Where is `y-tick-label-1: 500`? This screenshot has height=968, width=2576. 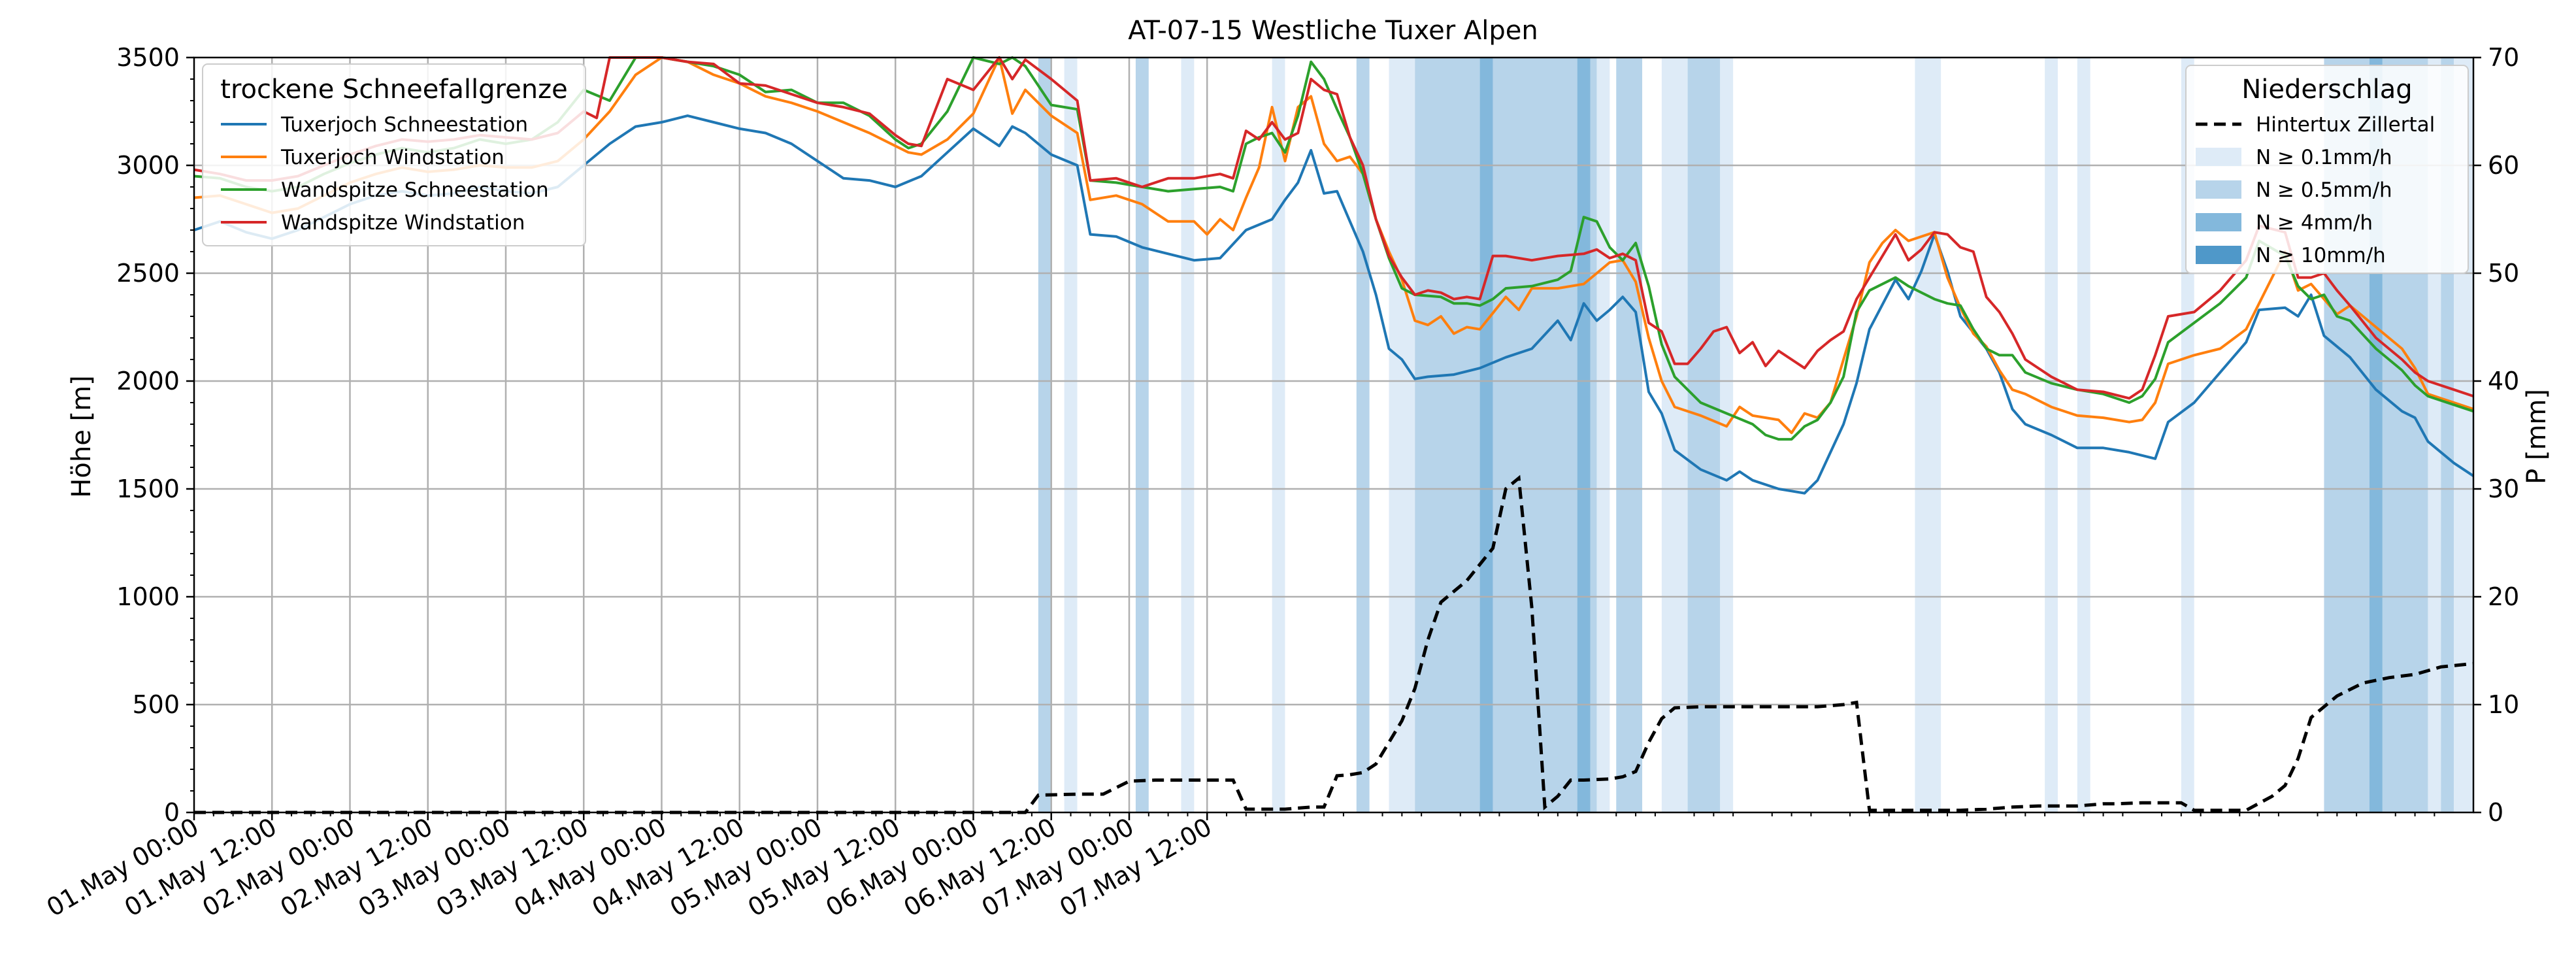
y-tick-label-1: 500 is located at coordinates (156, 704).